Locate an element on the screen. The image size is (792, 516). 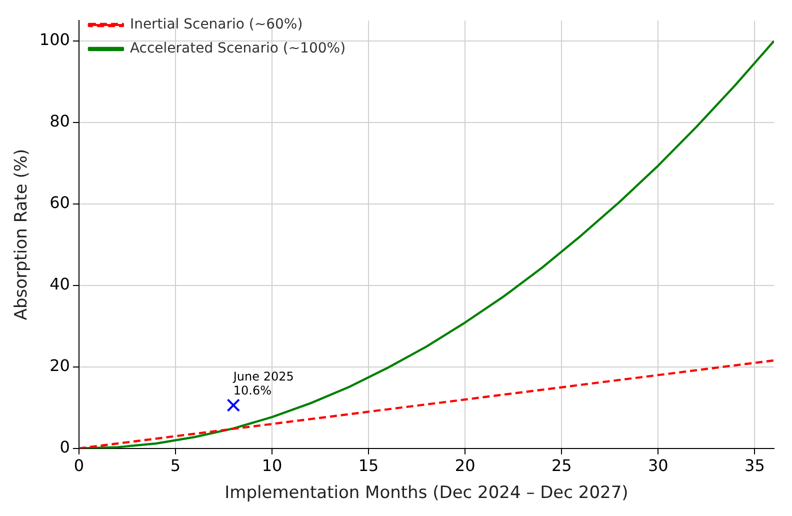
x-tick-label: 10 is located at coordinates (272, 466).